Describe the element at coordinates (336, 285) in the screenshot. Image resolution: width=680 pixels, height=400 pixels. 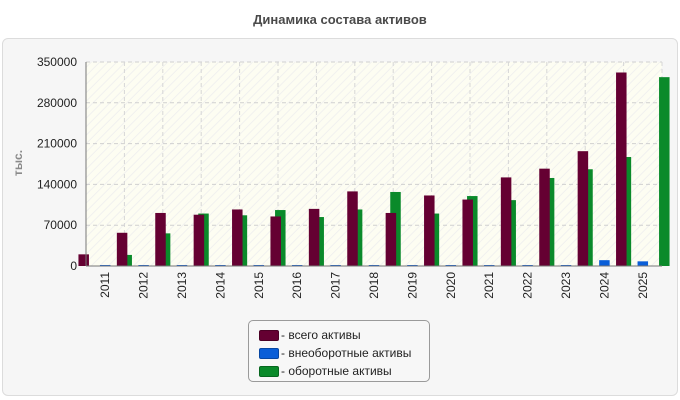
I see `x-tick-label: 2017` at that location.